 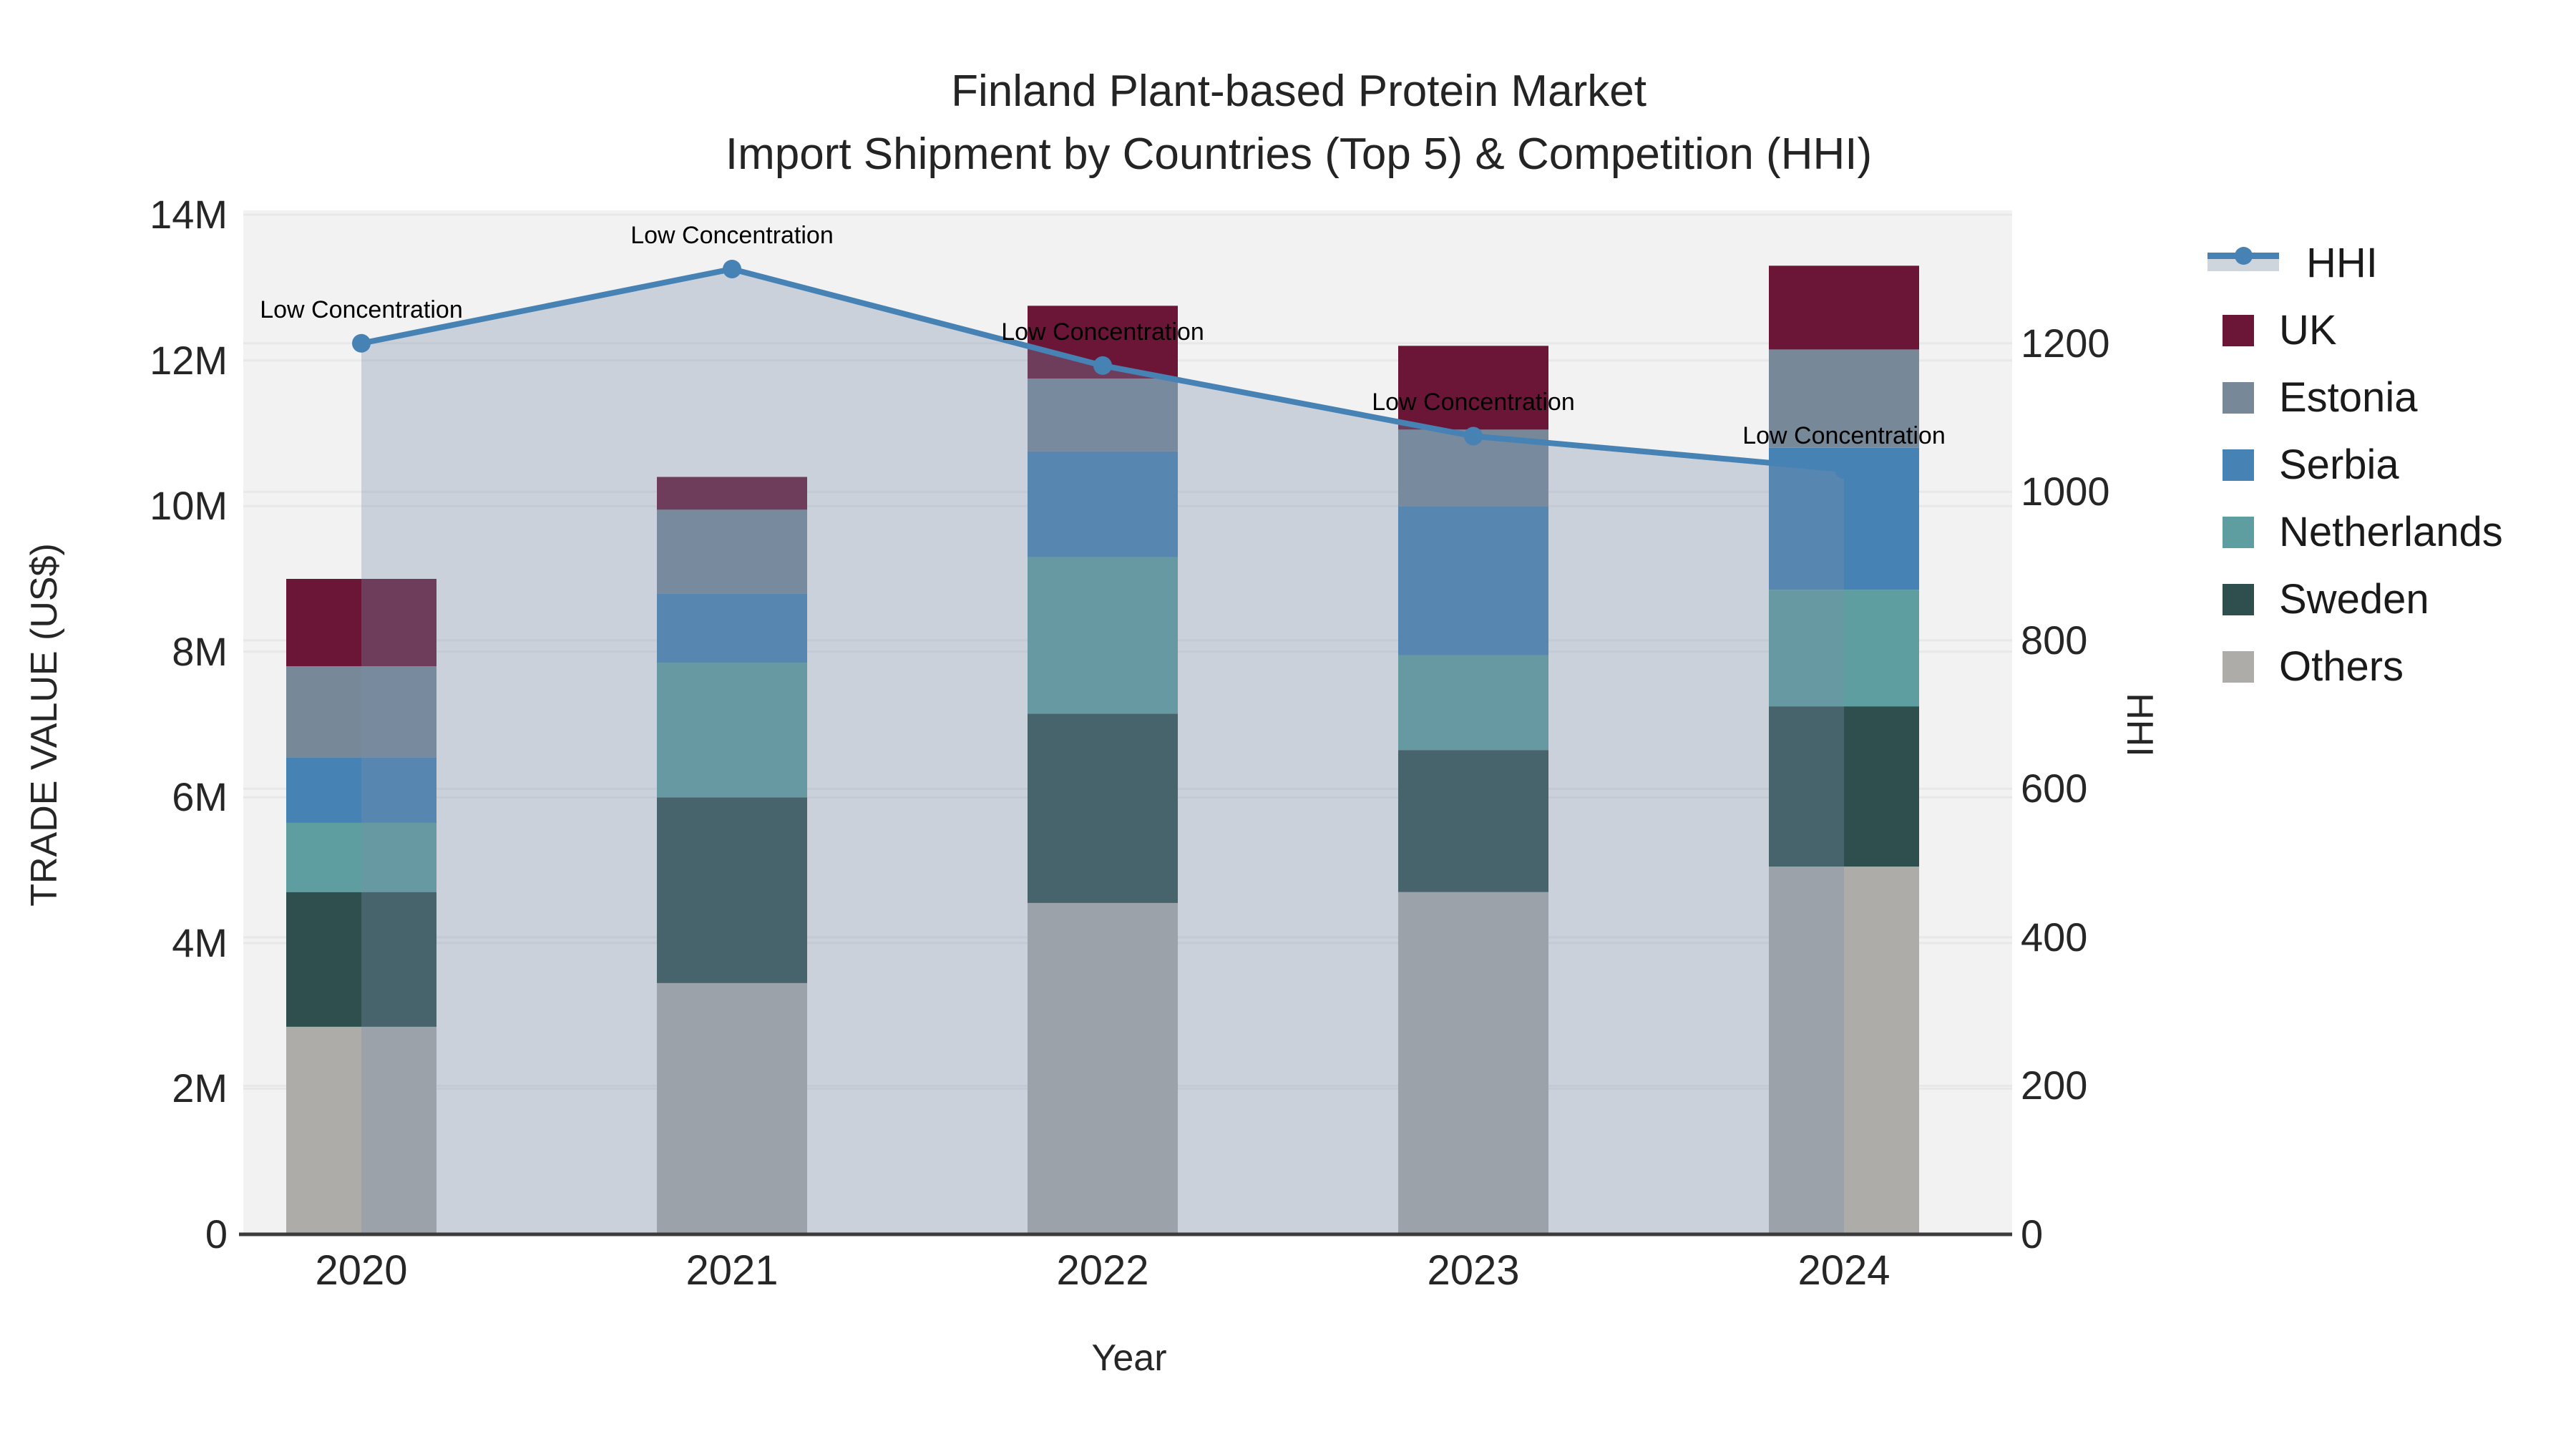 I want to click on y-right-tick-label-0: 0, so click(x=2032, y=1234).